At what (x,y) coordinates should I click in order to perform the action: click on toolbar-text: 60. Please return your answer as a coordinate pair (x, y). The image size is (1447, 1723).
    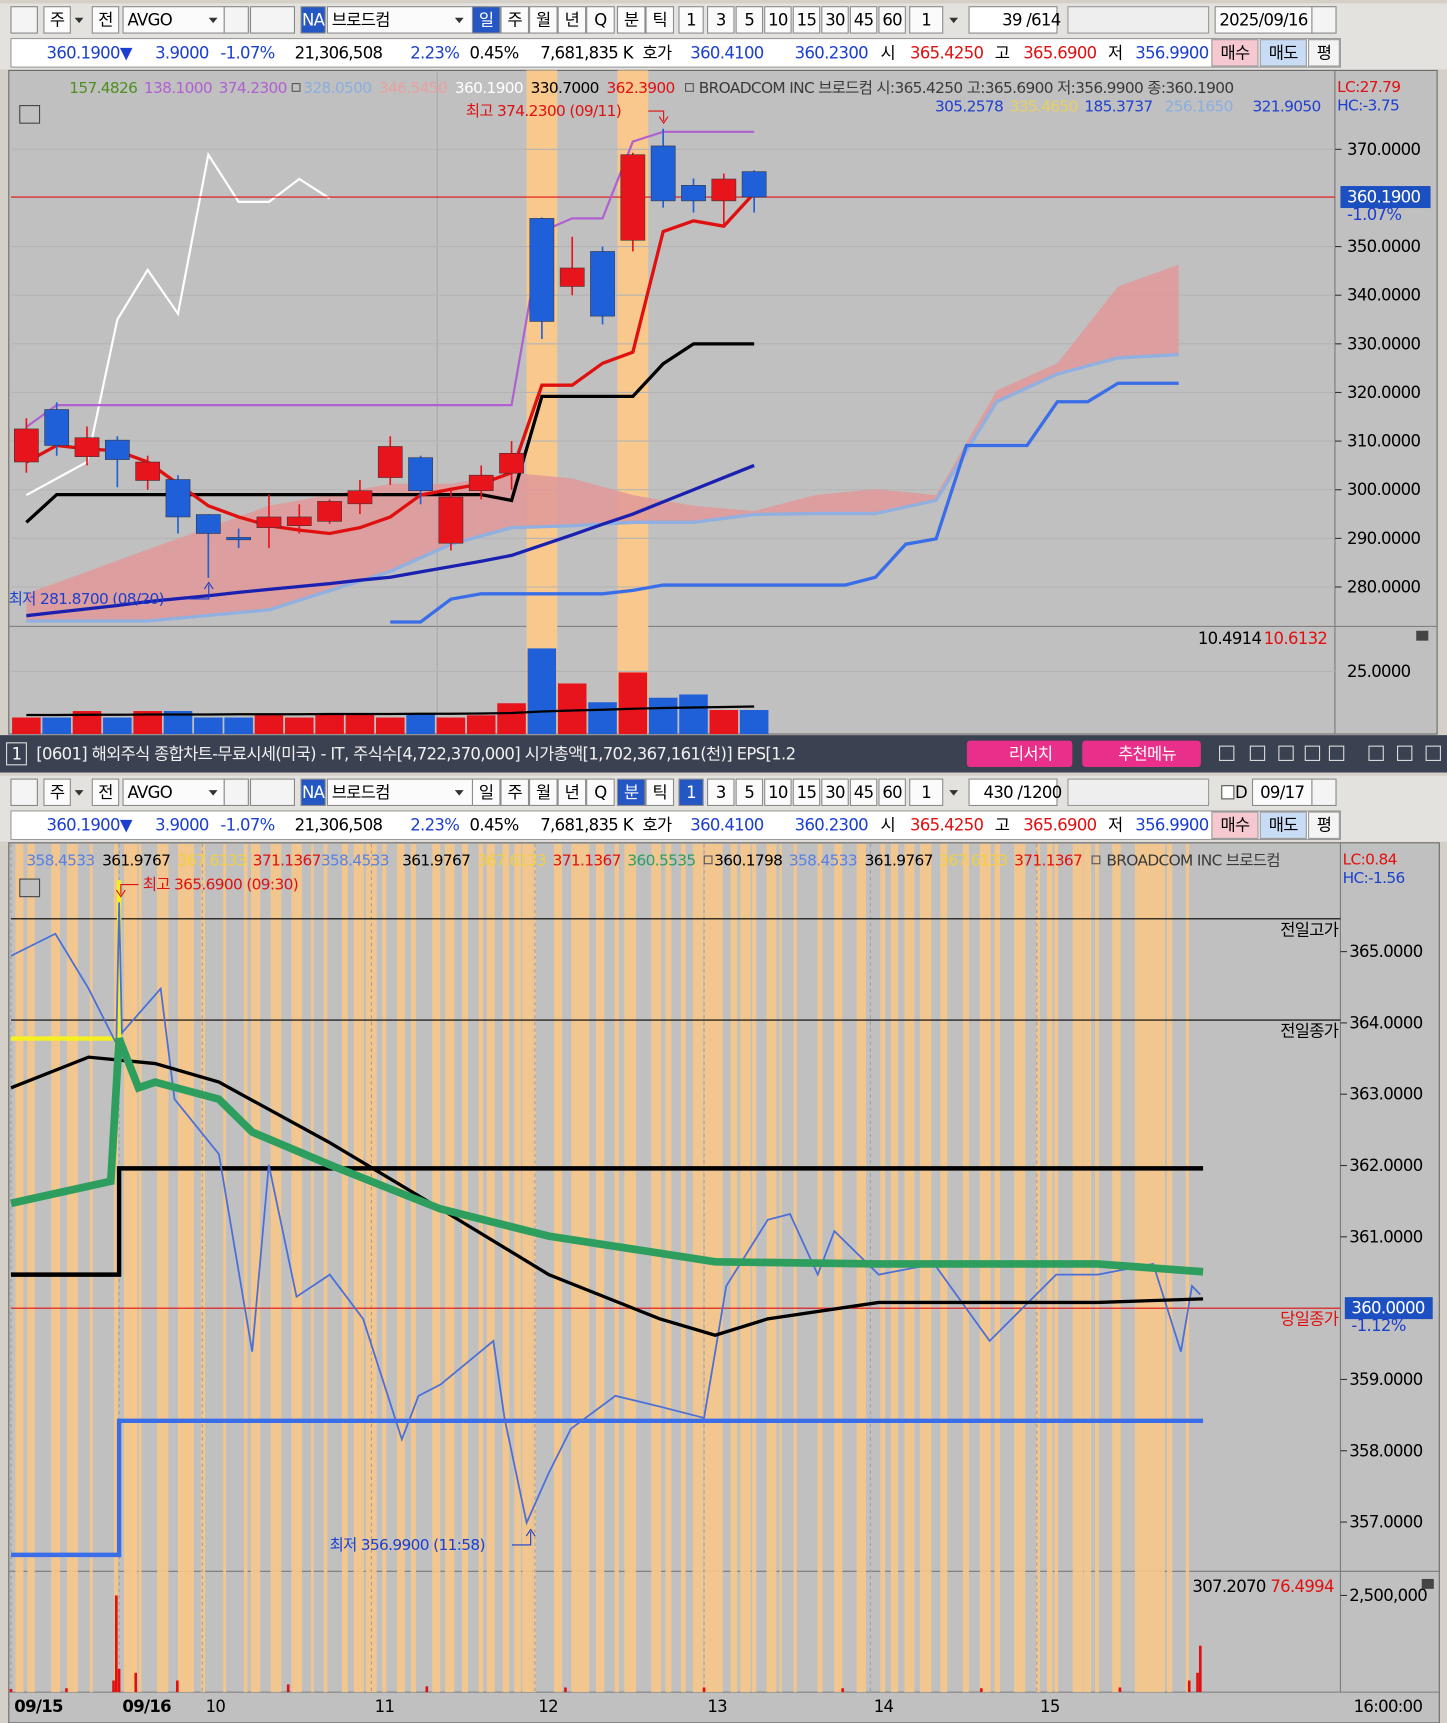
    Looking at the image, I should click on (892, 792).